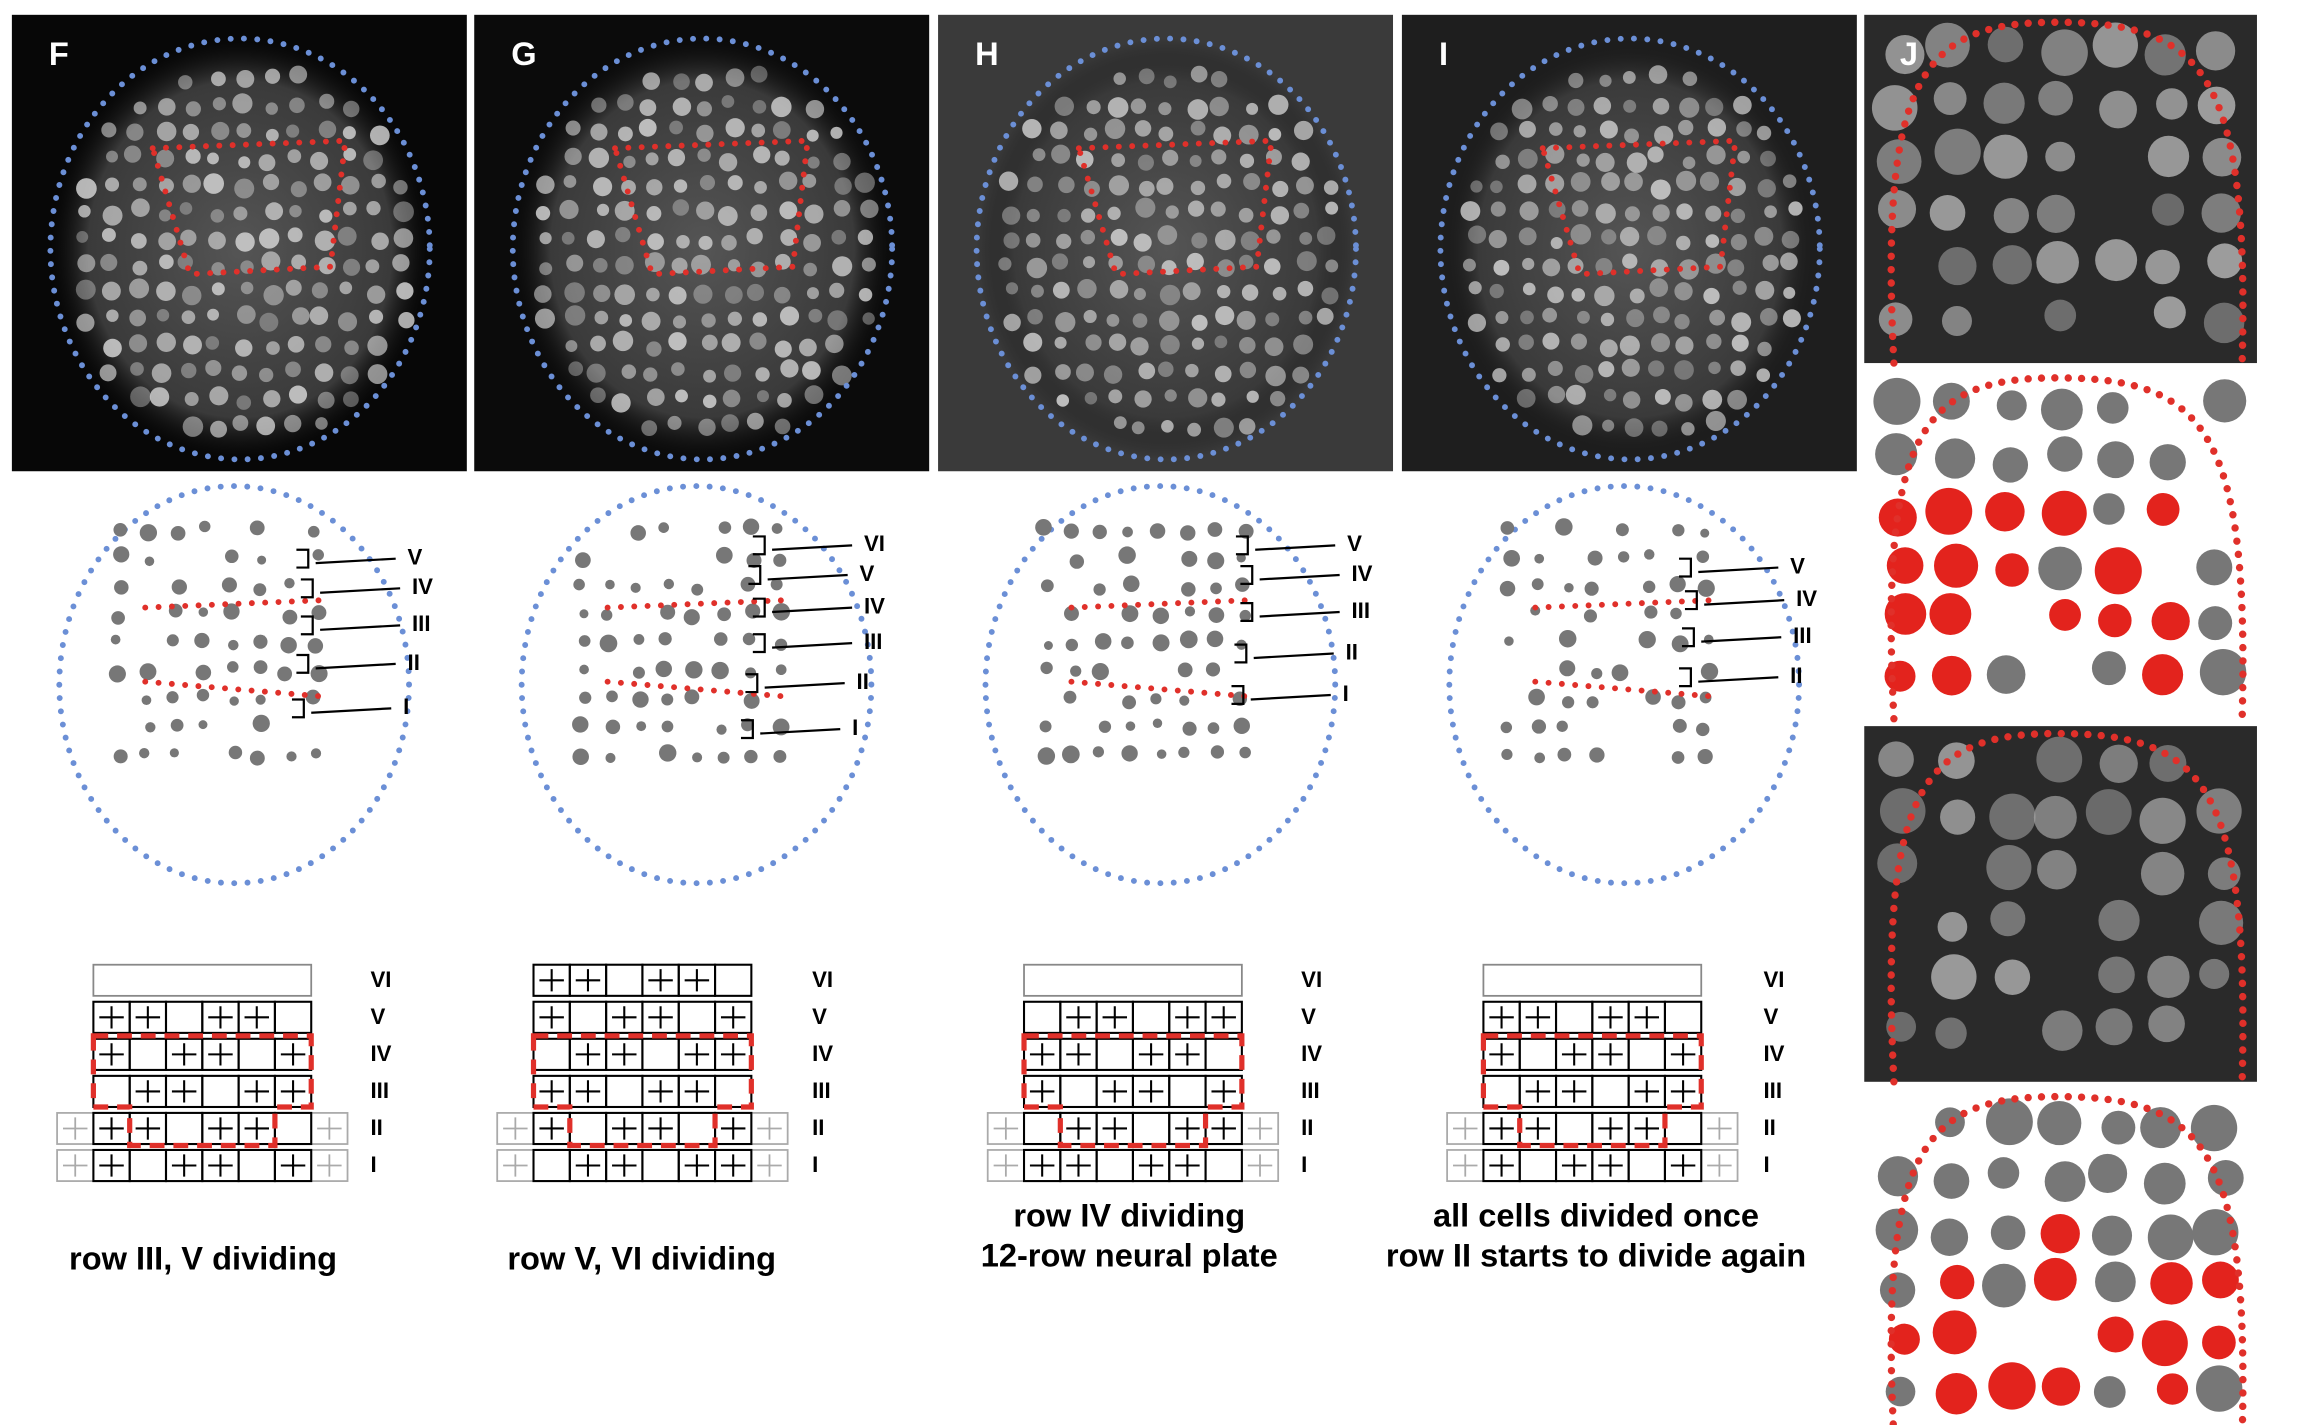  I want to click on row-label: V, so click(377, 1016).